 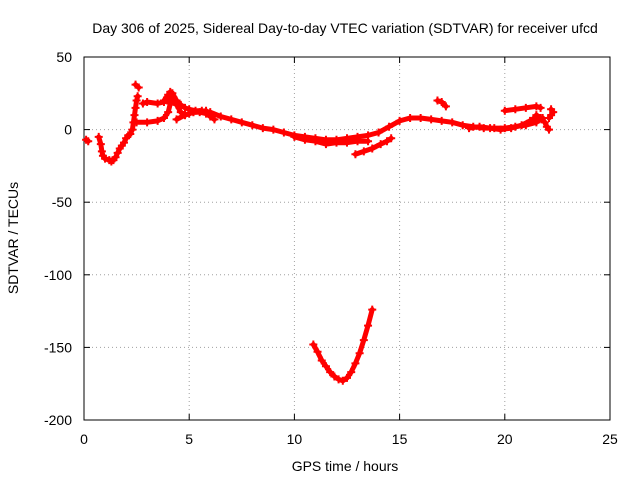 What do you see at coordinates (68, 130) in the screenshot?
I see `y-tick-label: 0` at bounding box center [68, 130].